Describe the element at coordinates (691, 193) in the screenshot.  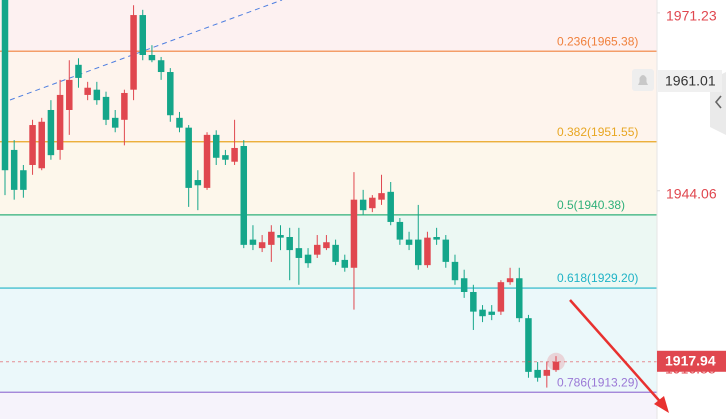
I see `y-tick-label: 1944.06` at that location.